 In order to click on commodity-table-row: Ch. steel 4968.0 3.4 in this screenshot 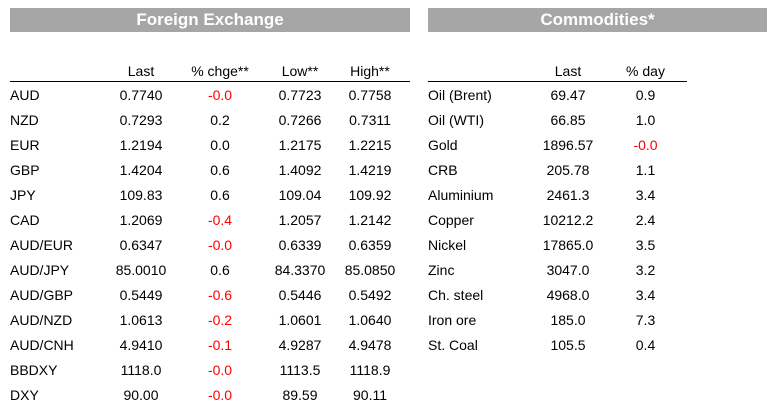, I will do `click(597, 294)`.